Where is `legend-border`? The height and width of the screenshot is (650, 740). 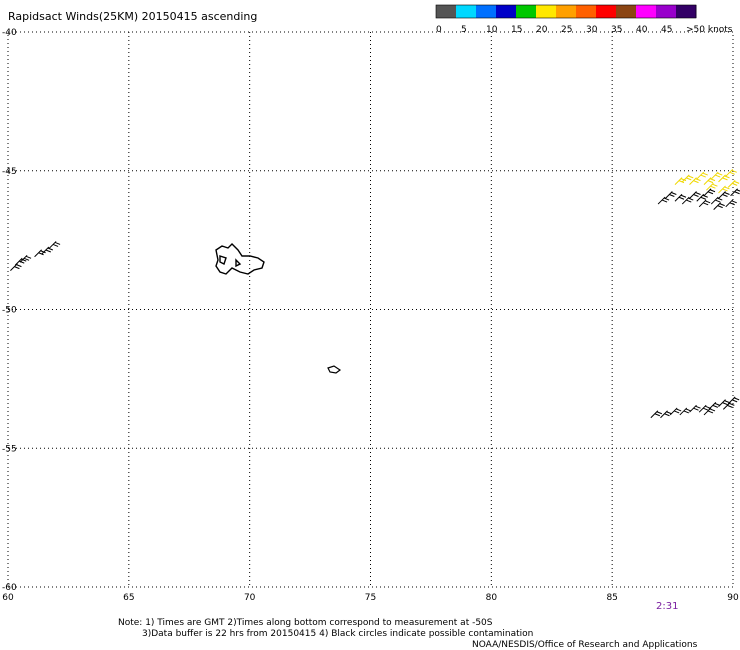 legend-border is located at coordinates (566, 11).